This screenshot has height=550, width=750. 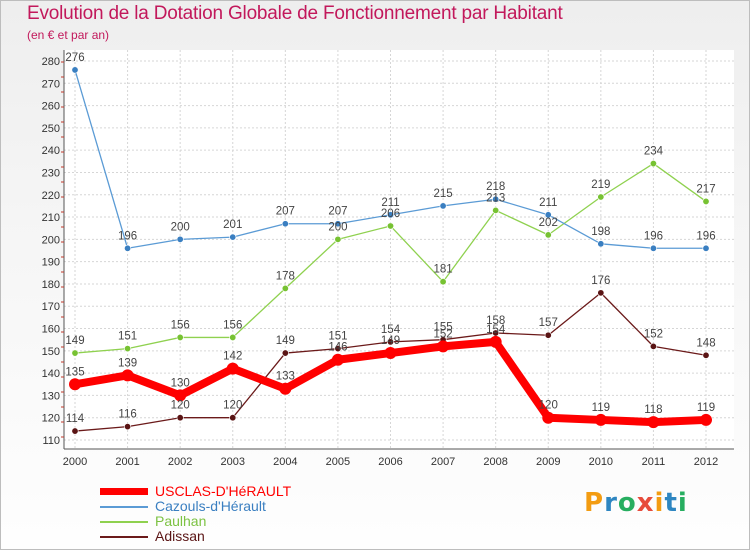 What do you see at coordinates (181, 521) in the screenshot?
I see `legend-label: Paulhan` at bounding box center [181, 521].